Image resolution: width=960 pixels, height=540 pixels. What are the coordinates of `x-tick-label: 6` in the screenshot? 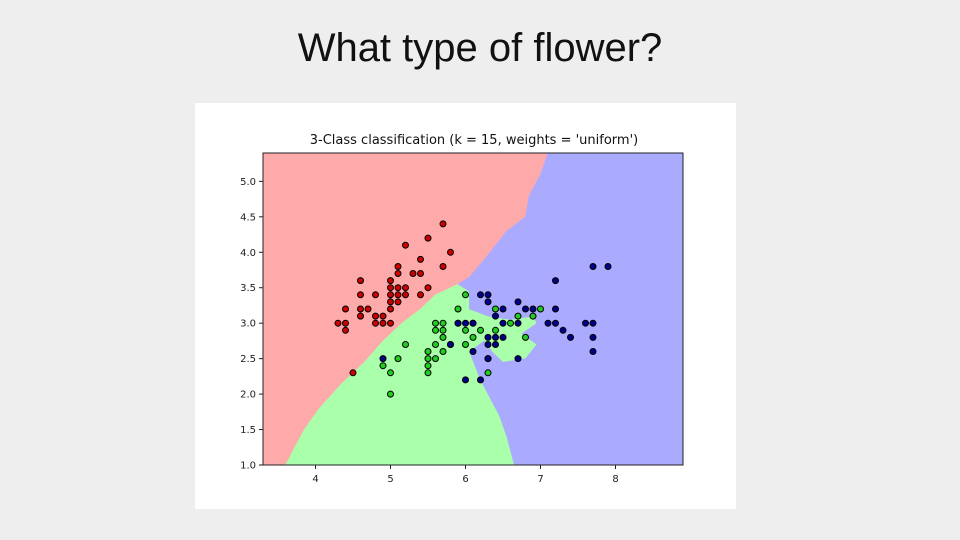 It's located at (465, 479).